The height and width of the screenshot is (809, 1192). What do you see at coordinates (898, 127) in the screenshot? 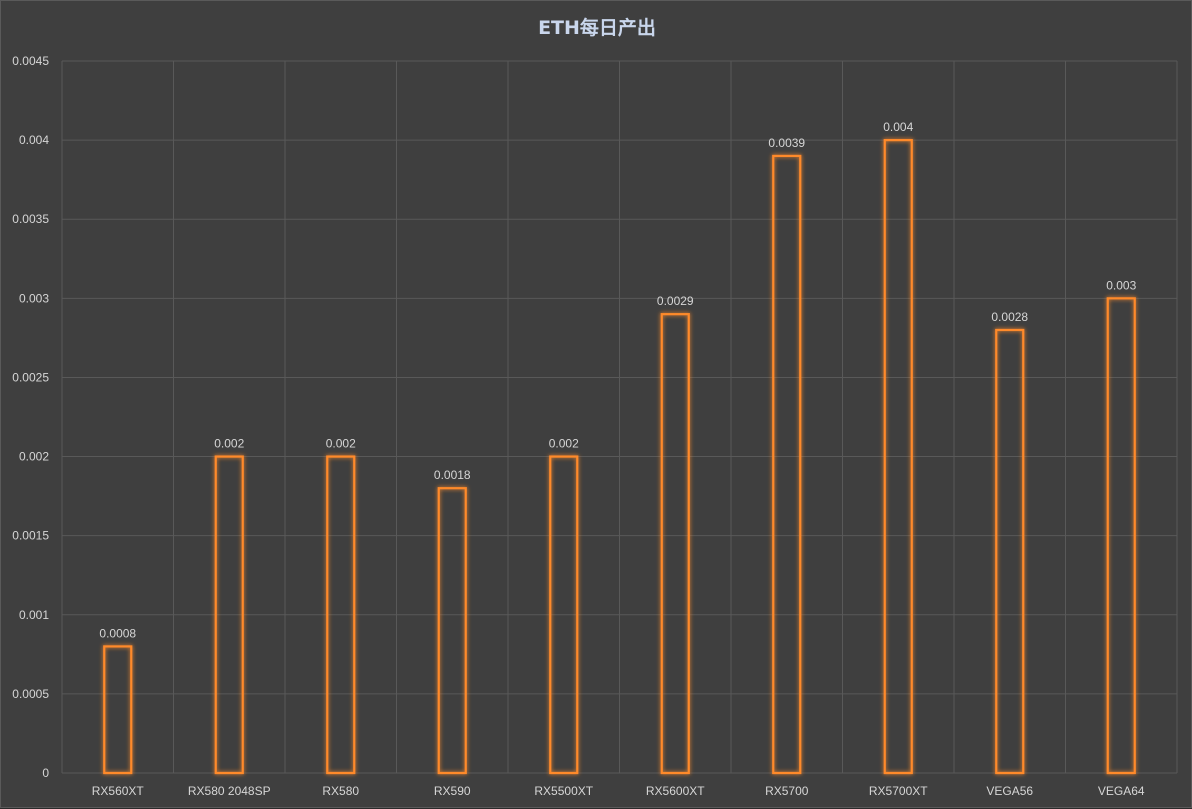
I see `data-label: 0.004` at bounding box center [898, 127].